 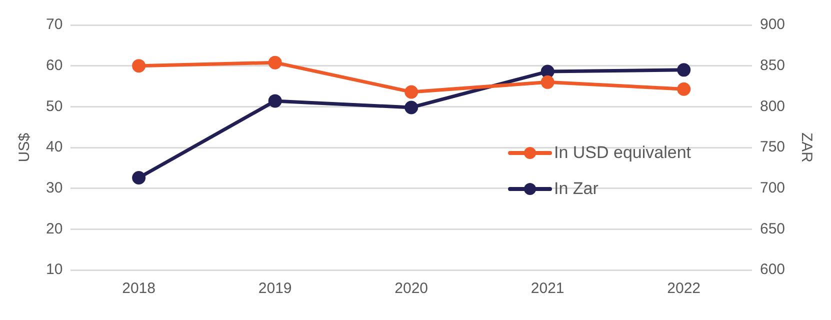 What do you see at coordinates (54, 147) in the screenshot?
I see `y-tick-label: 40` at bounding box center [54, 147].